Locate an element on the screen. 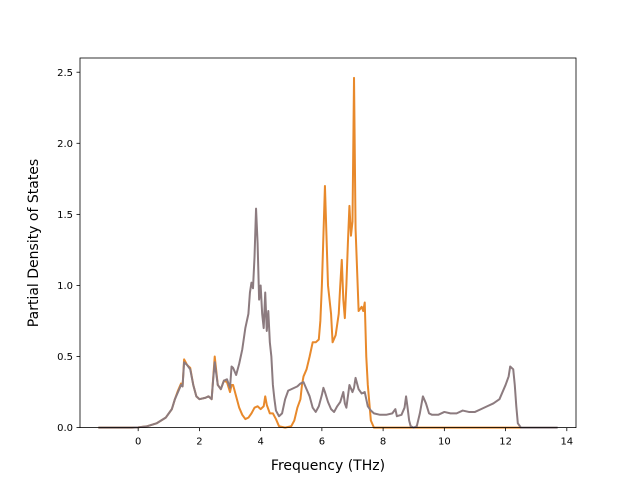 This screenshot has width=640, height=480. x-tick-label: 8 is located at coordinates (383, 442).